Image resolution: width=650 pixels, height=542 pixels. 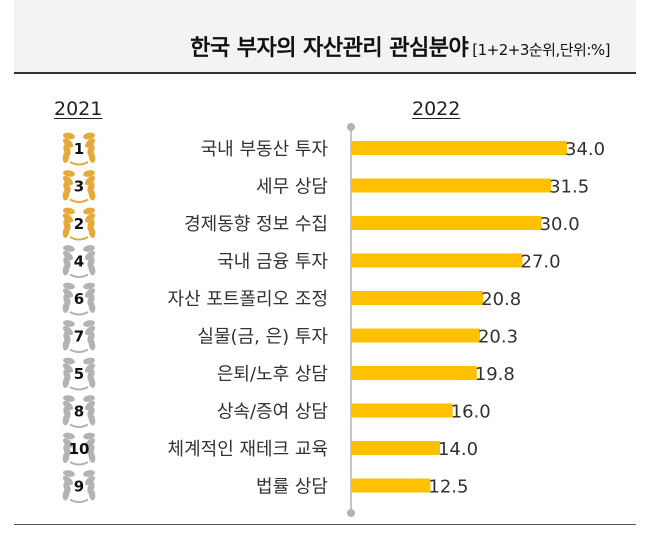 I want to click on value-label: 20.3, so click(x=498, y=337).